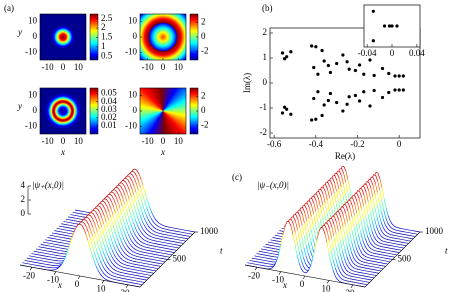 The width and height of the screenshot is (449, 292). Describe the element at coordinates (109, 93) in the screenshot. I see `colorbar-tick-label: 0.05` at that location.